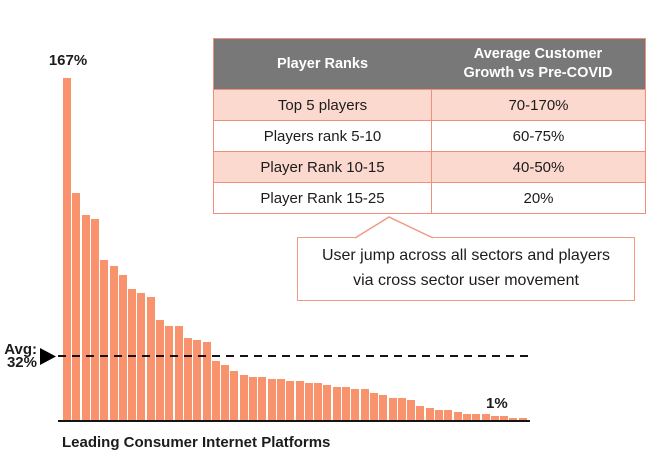 The height and width of the screenshot is (458, 649). What do you see at coordinates (322, 63) in the screenshot?
I see `table-header-player-ranks: Player Ranks` at bounding box center [322, 63].